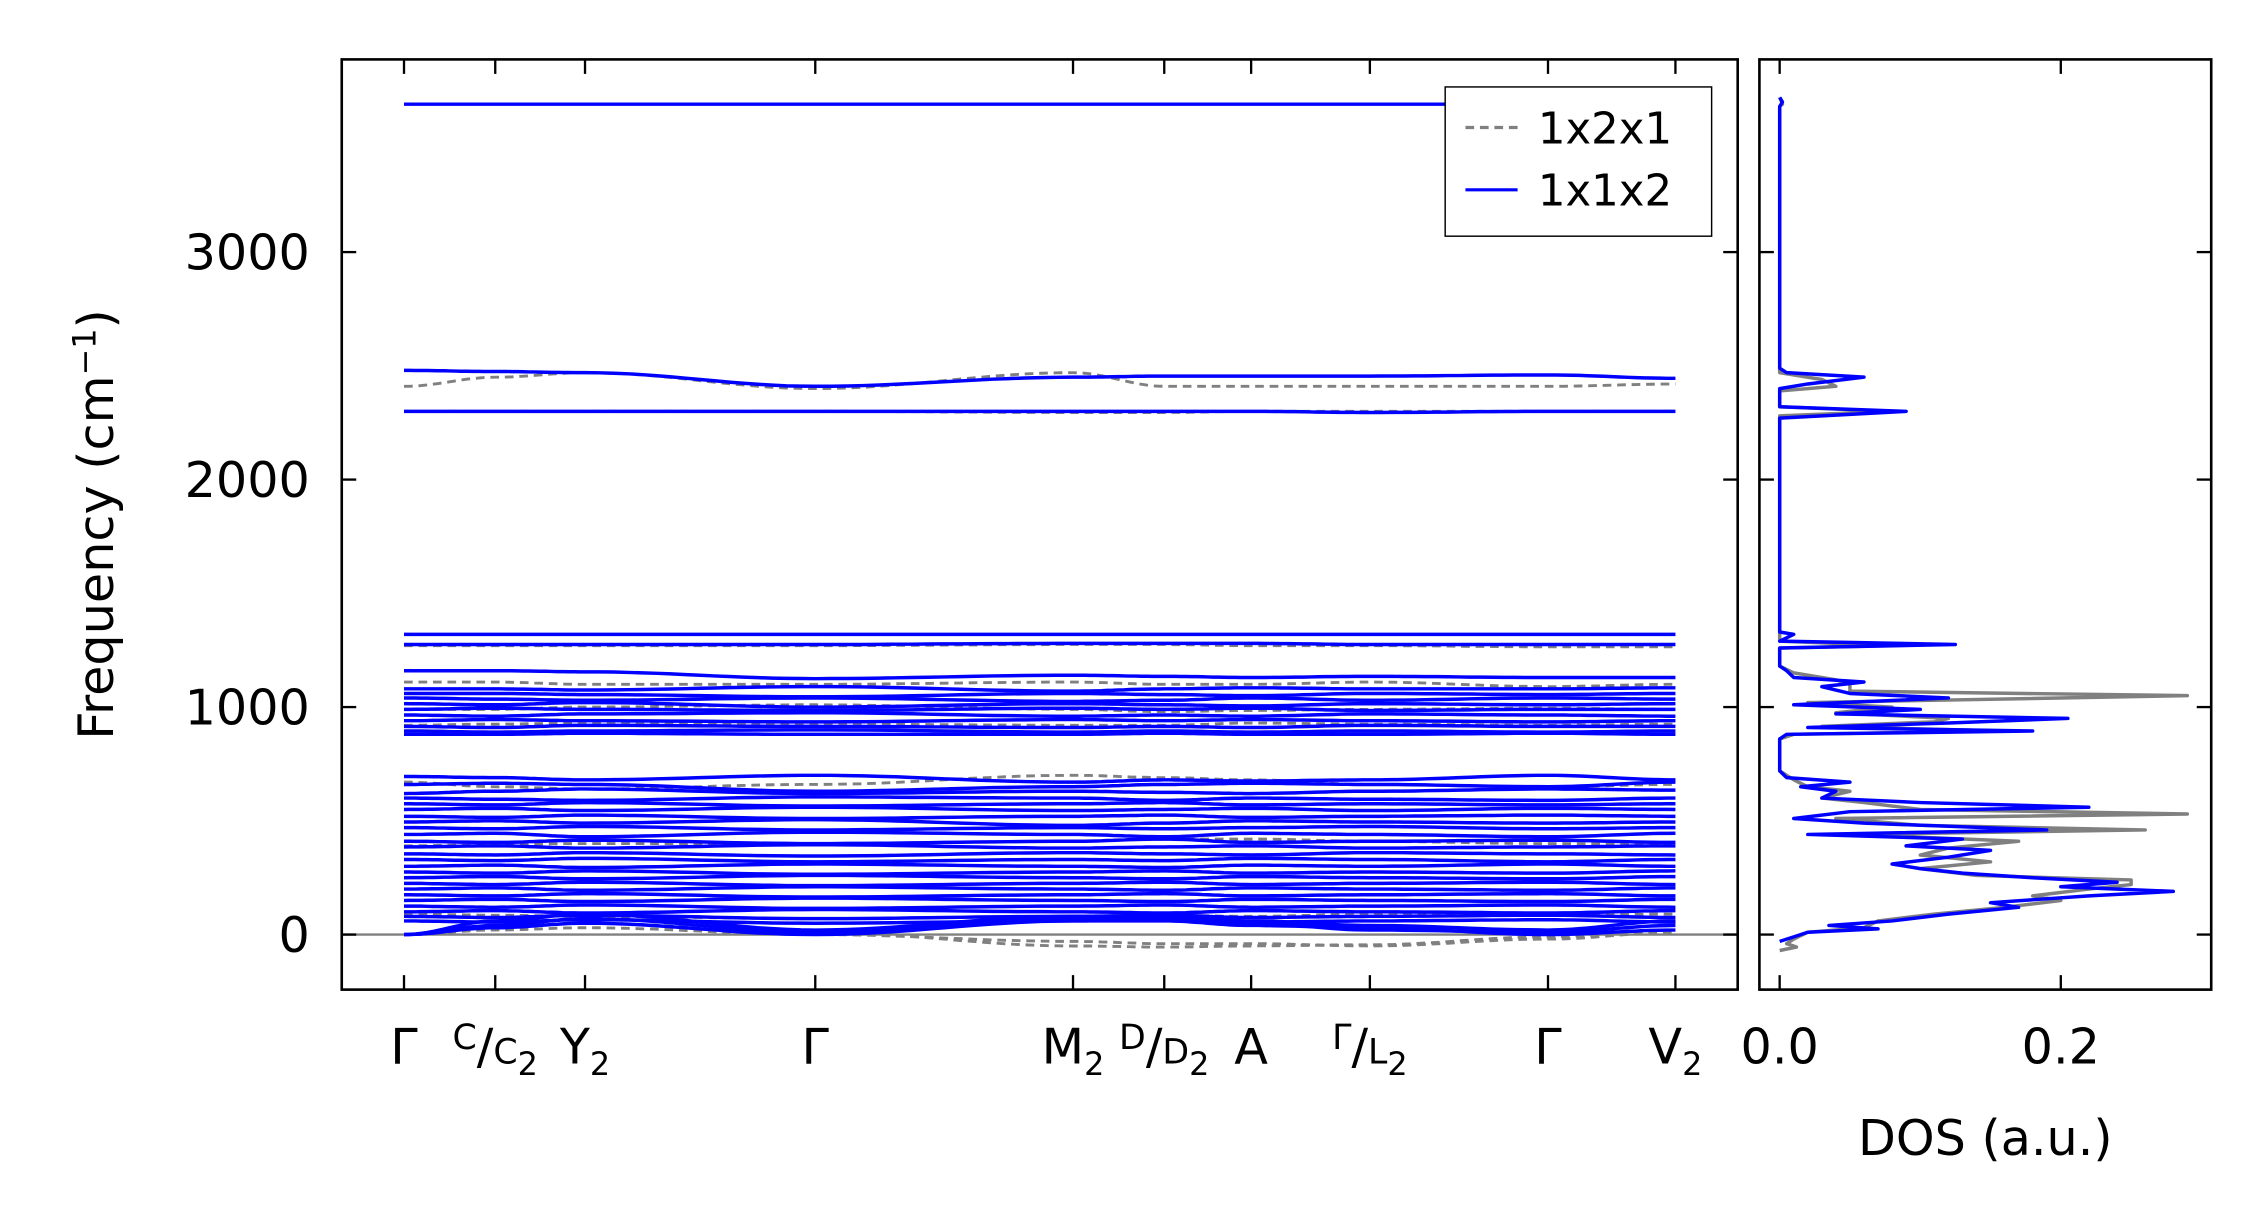 The width and height of the screenshot is (2259, 1220). I want to click on y-tick-label: 3000, so click(247, 252).